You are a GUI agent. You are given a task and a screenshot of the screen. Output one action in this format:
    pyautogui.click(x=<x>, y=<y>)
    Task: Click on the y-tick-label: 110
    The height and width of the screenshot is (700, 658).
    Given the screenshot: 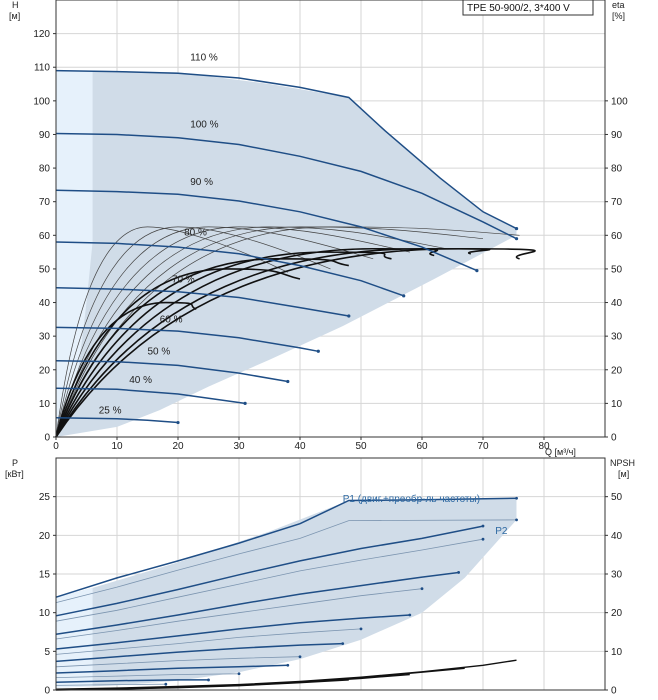 What is the action you would take?
    pyautogui.click(x=42, y=68)
    